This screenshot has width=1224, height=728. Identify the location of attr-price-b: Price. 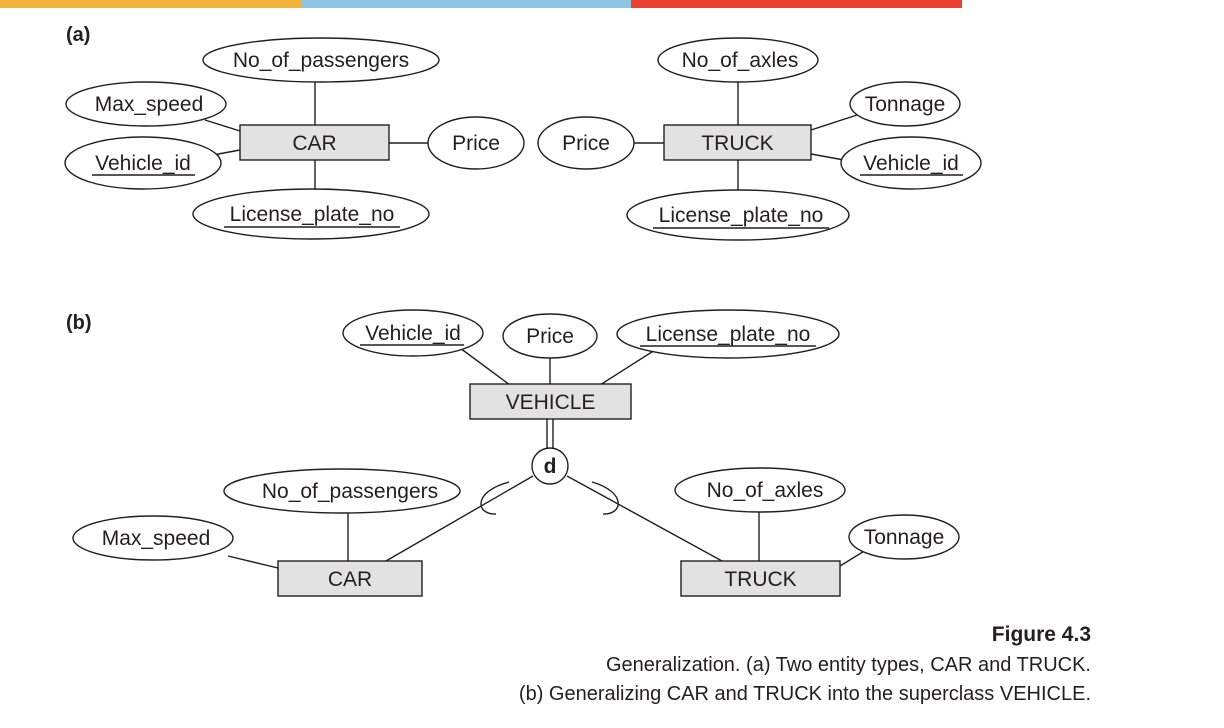
(550, 336).